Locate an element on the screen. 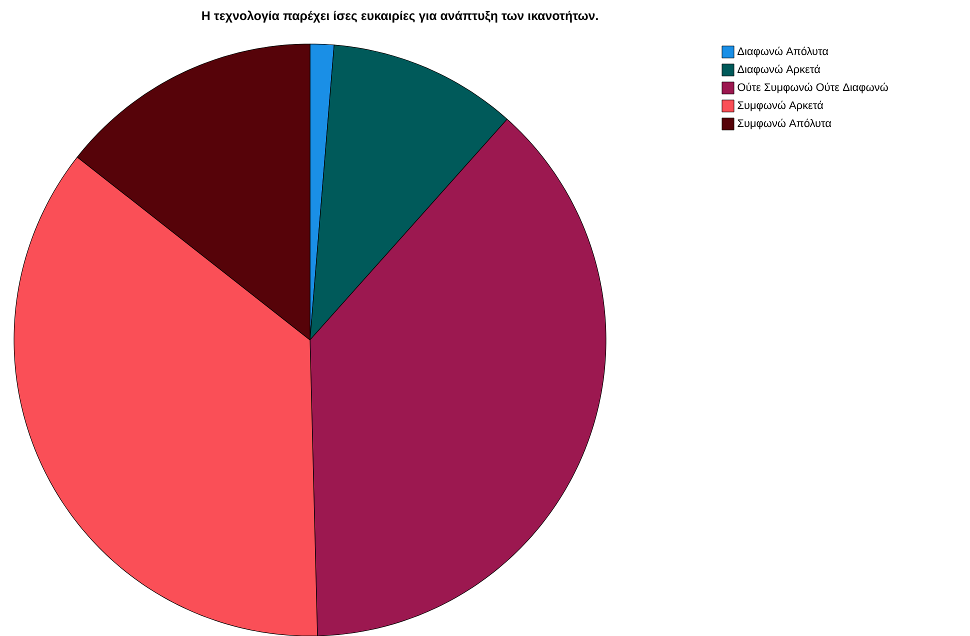 This screenshot has height=636, width=970. legend-label: Ούτε Συμφωνώ Ούτε Διαφωνώ is located at coordinates (813, 88).